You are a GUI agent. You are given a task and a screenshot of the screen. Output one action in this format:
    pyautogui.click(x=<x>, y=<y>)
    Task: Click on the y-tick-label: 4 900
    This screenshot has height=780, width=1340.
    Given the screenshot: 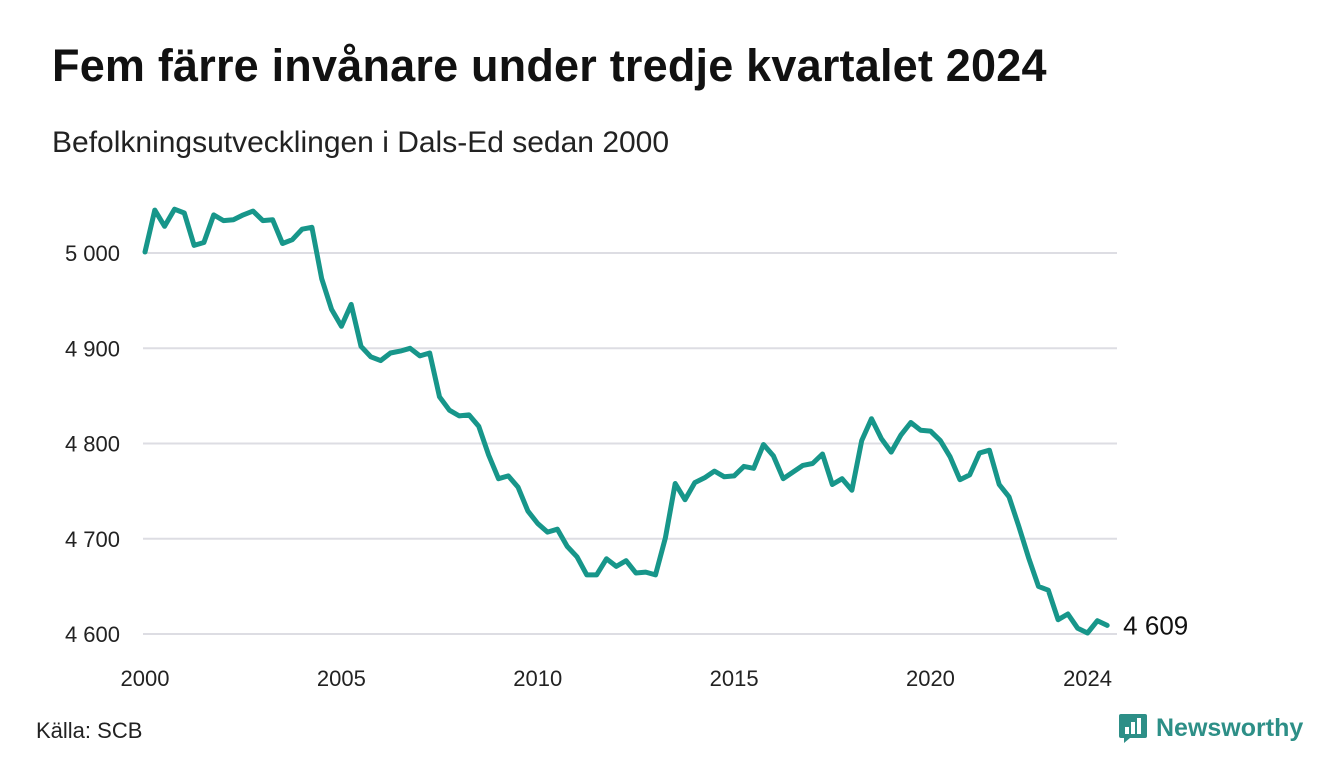 What is the action you would take?
    pyautogui.click(x=92, y=348)
    